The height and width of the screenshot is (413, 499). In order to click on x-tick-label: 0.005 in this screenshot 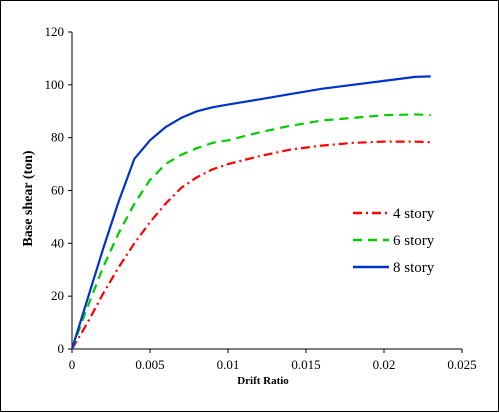, I will do `click(149, 364)`.